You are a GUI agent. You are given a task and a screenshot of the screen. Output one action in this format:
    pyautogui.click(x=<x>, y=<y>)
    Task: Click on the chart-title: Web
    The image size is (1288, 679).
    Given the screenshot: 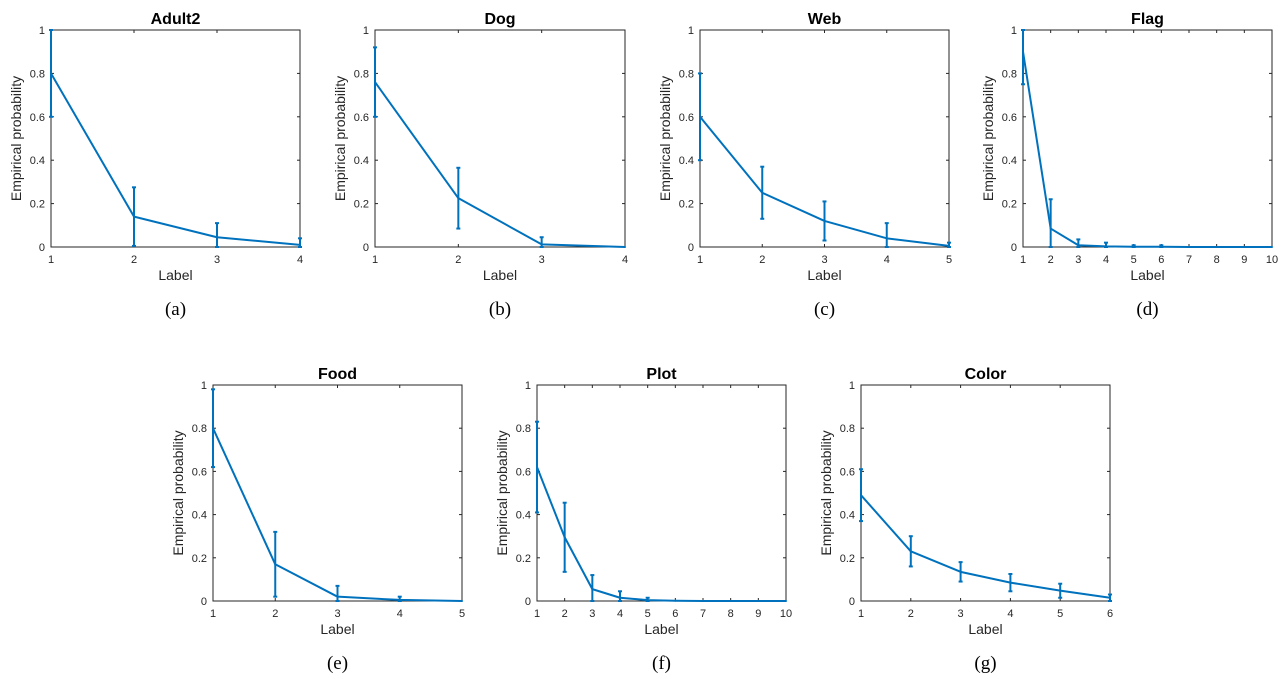 What is the action you would take?
    pyautogui.click(x=825, y=19)
    